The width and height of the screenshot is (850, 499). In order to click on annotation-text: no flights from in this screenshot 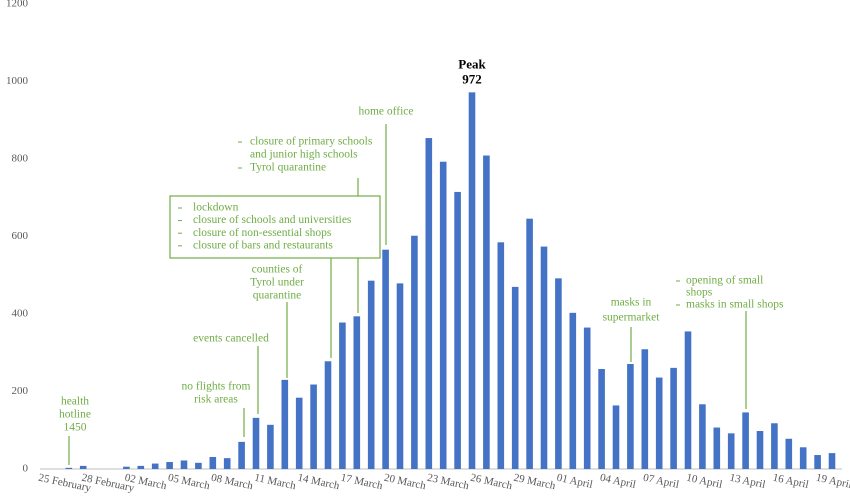, I will do `click(216, 387)`.